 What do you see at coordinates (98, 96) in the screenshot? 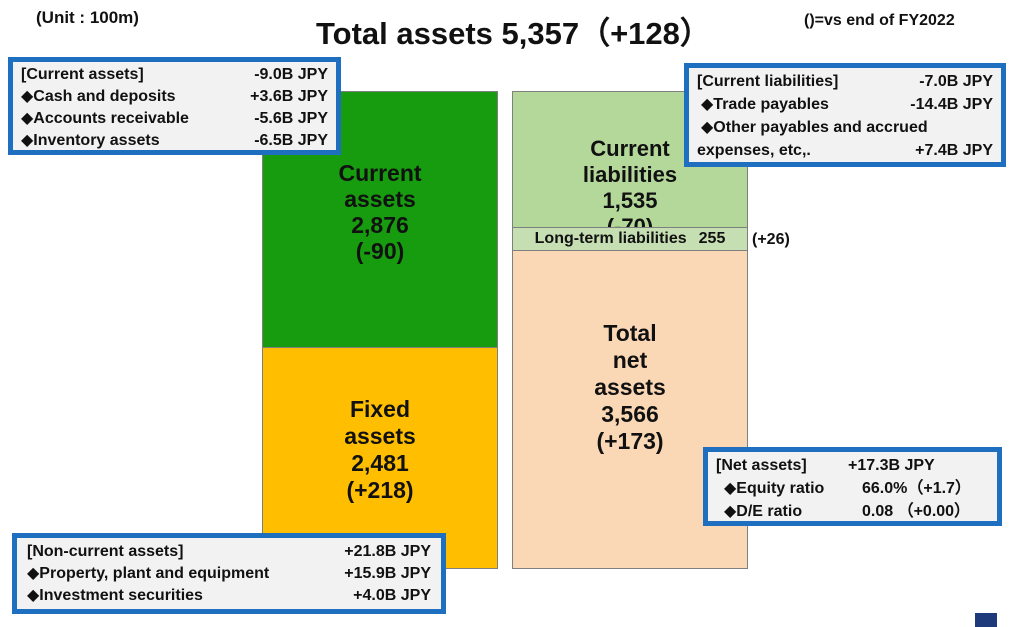
I see `callout-row-label: ◆Cash and deposits` at bounding box center [98, 96].